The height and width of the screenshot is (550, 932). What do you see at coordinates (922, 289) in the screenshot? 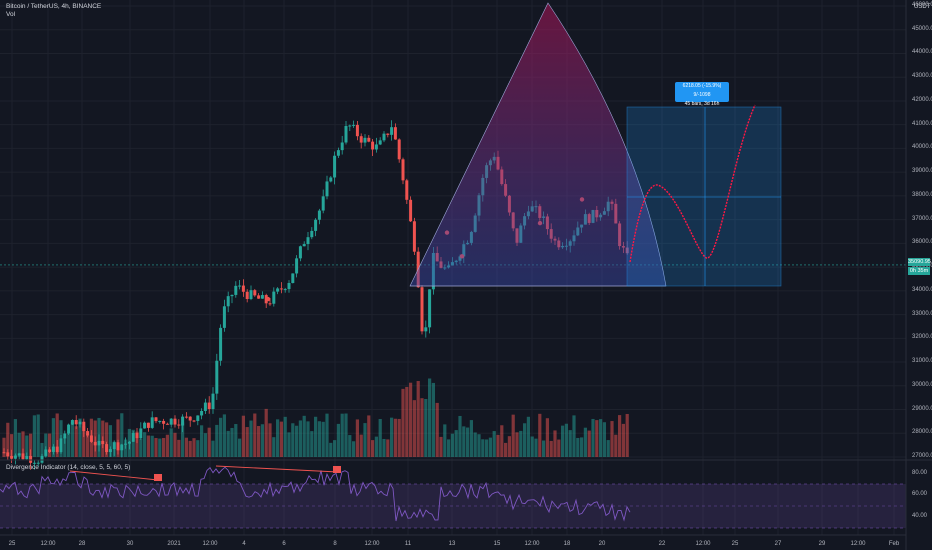
I see `price-tick-label: 34000.00` at bounding box center [922, 289].